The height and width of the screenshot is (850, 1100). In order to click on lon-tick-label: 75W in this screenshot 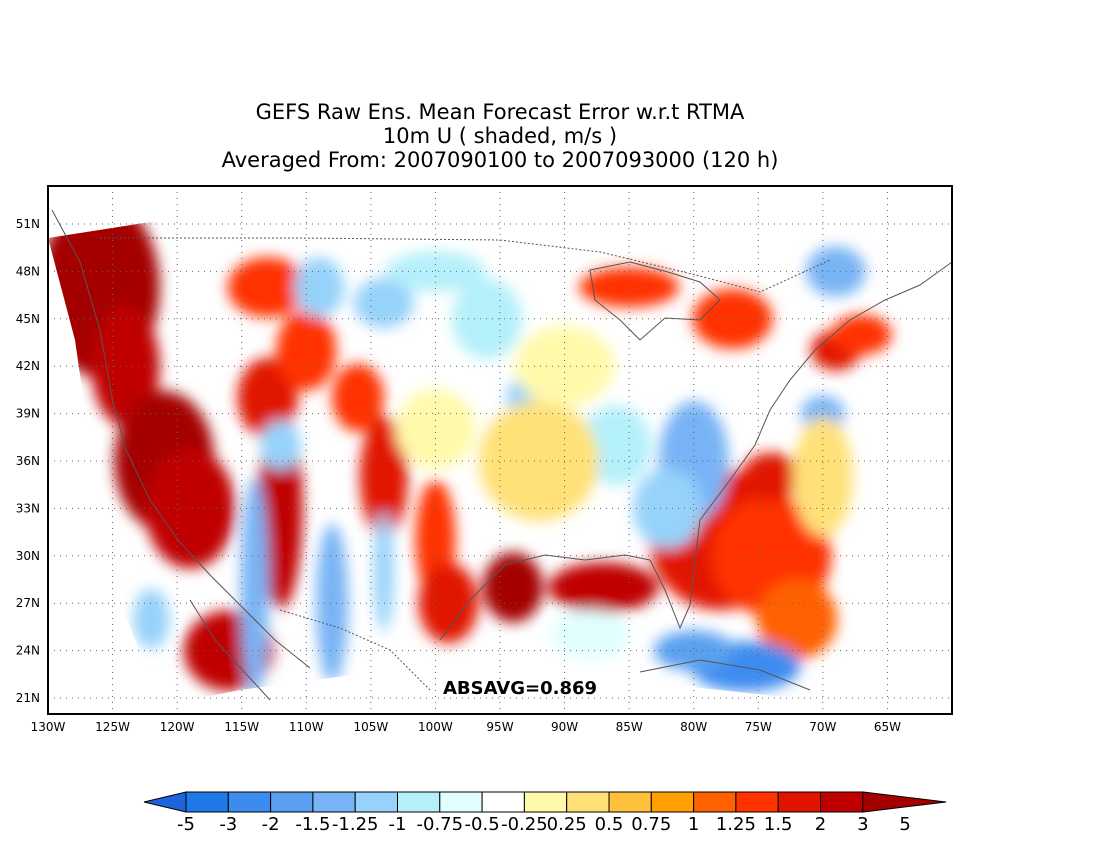, I will do `click(758, 727)`.